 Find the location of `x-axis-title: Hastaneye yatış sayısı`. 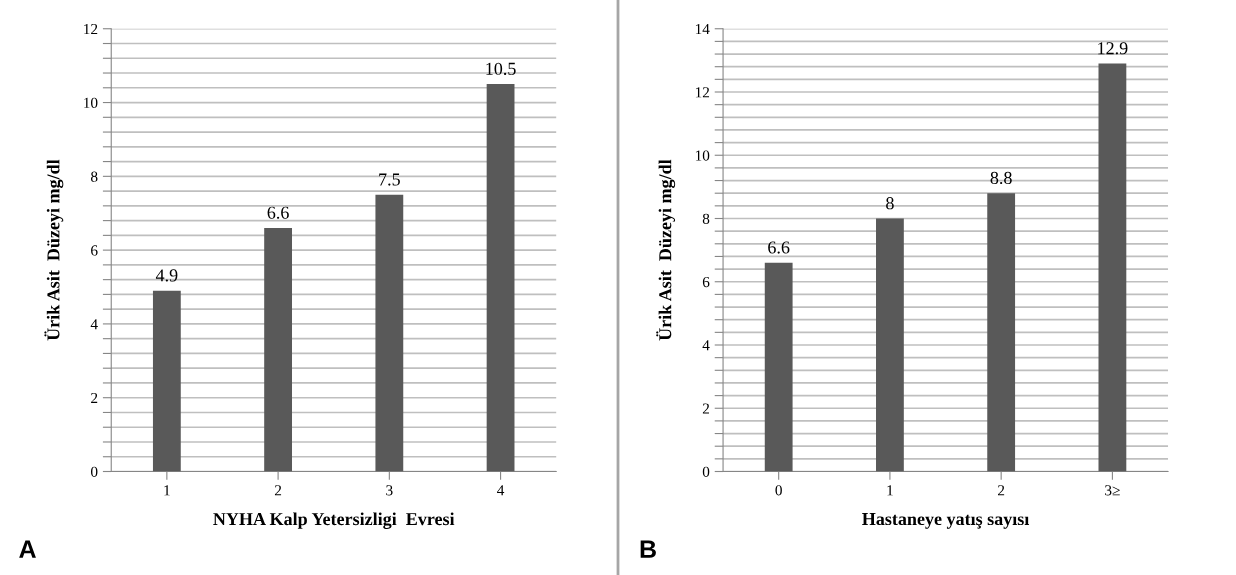

x-axis-title: Hastaneye yatış sayısı is located at coordinates (946, 521).